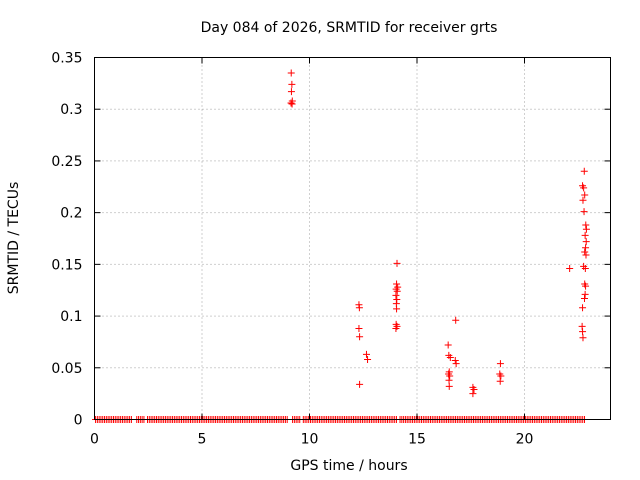 The width and height of the screenshot is (640, 480). What do you see at coordinates (71, 317) in the screenshot?
I see `y-tick-label: 0.1` at bounding box center [71, 317].